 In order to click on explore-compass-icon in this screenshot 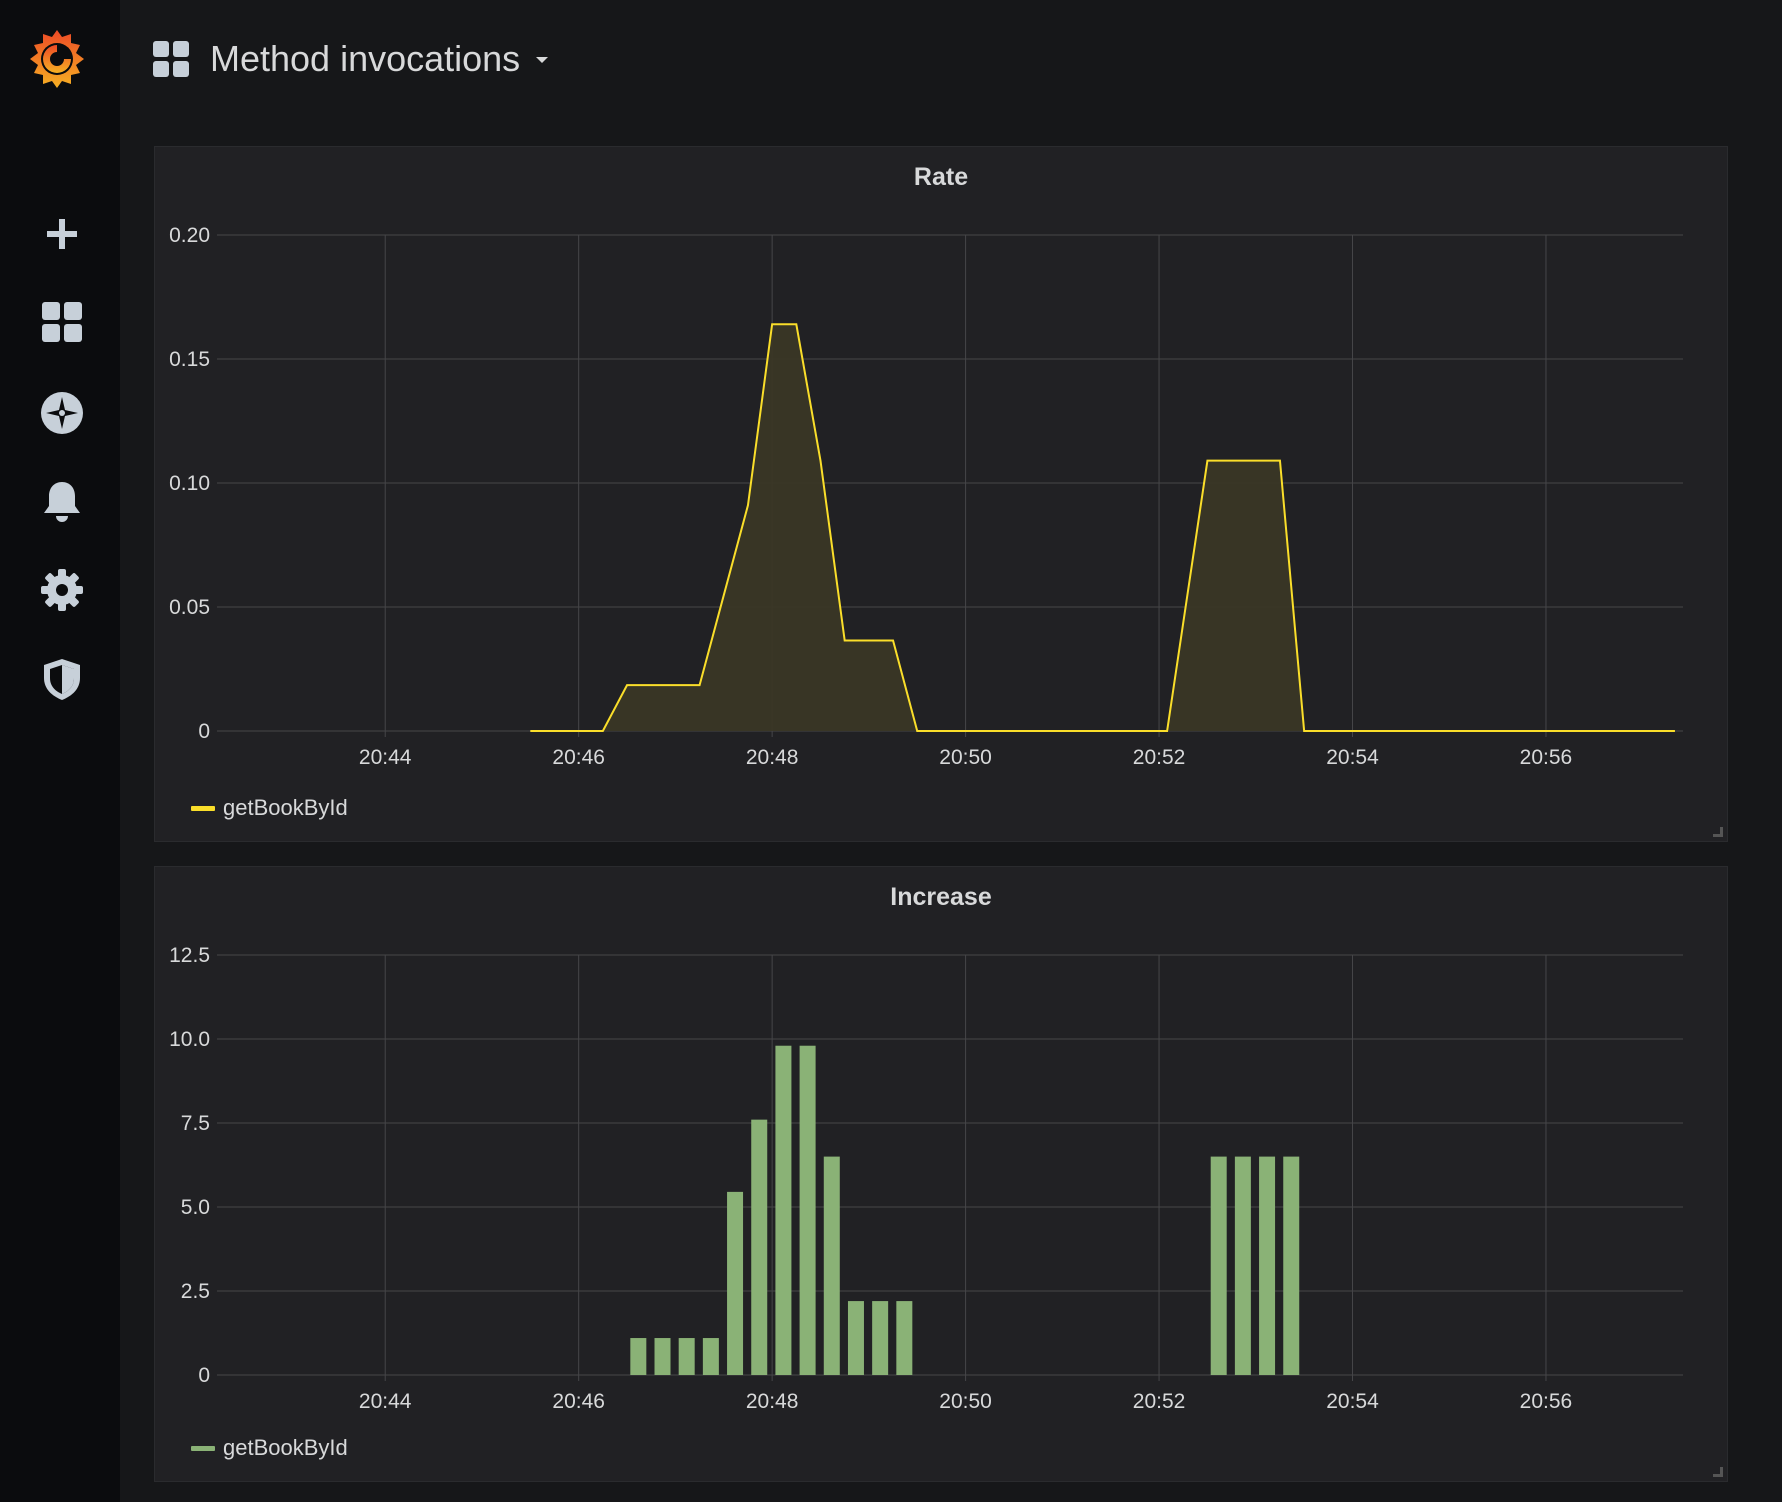, I will do `click(62, 413)`.